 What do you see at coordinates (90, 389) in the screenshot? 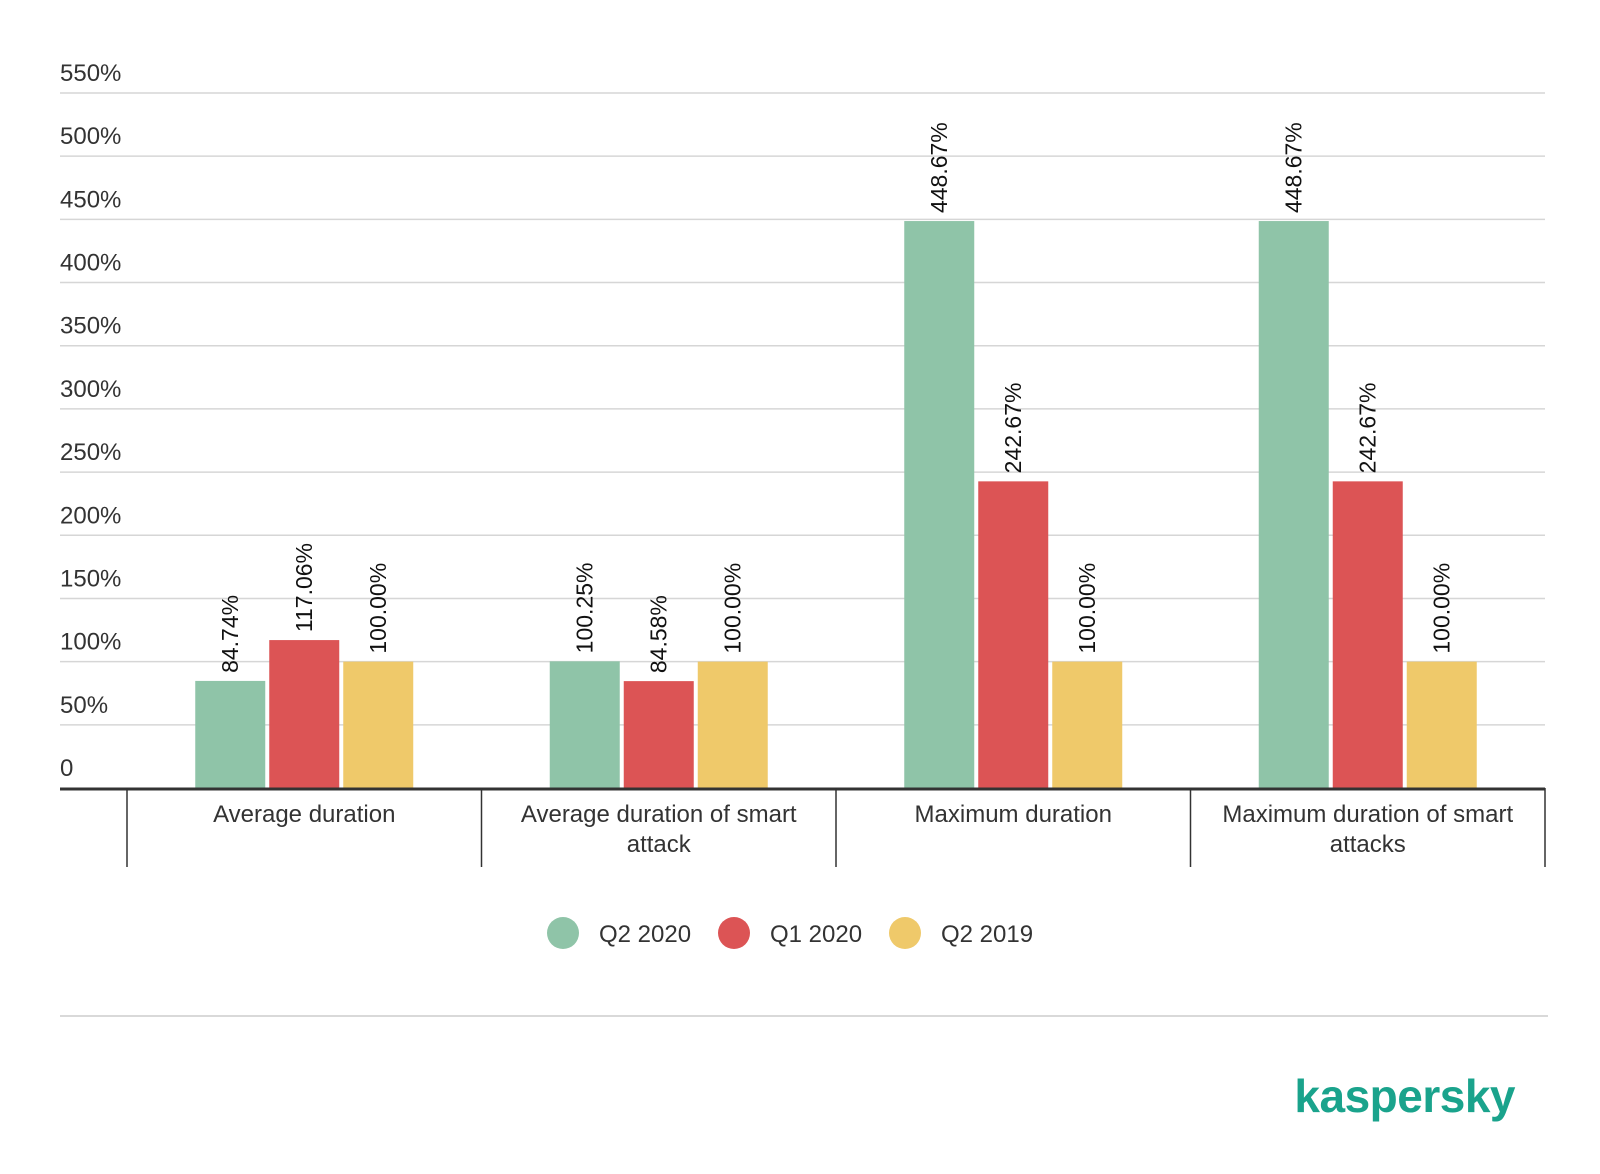
I see `y-tick-label: 300%` at bounding box center [90, 389].